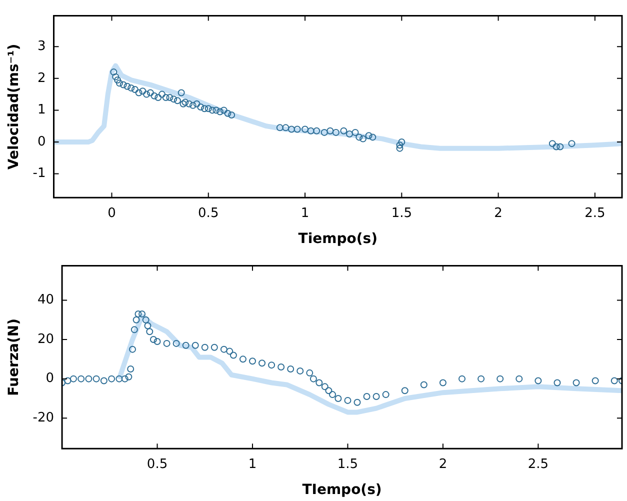 The height and width of the screenshot is (501, 627). Describe the element at coordinates (43, 418) in the screenshot. I see `y-tick-label: -20` at that location.